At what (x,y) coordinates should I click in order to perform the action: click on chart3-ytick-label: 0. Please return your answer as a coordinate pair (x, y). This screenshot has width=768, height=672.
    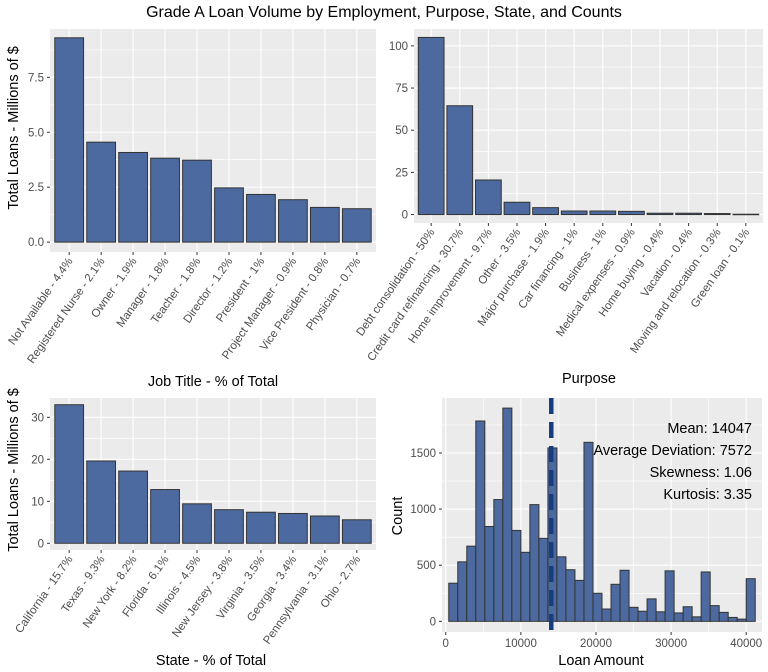
    Looking at the image, I should click on (41, 544).